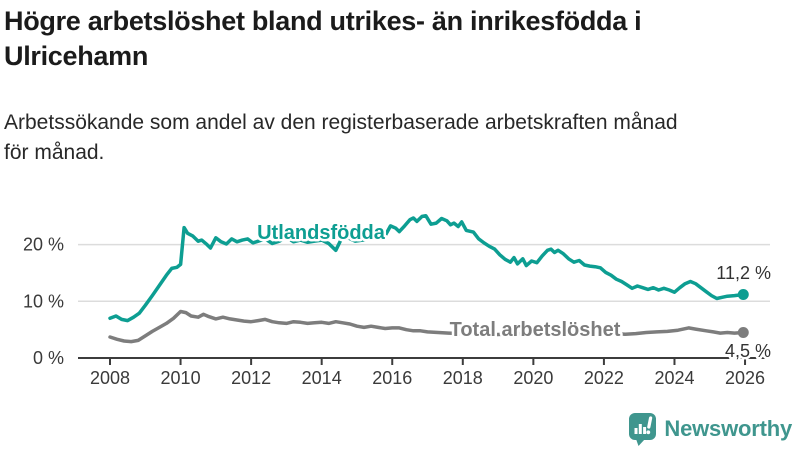 The image size is (800, 450). I want to click on y-tick-label: 20 %, so click(43, 245).